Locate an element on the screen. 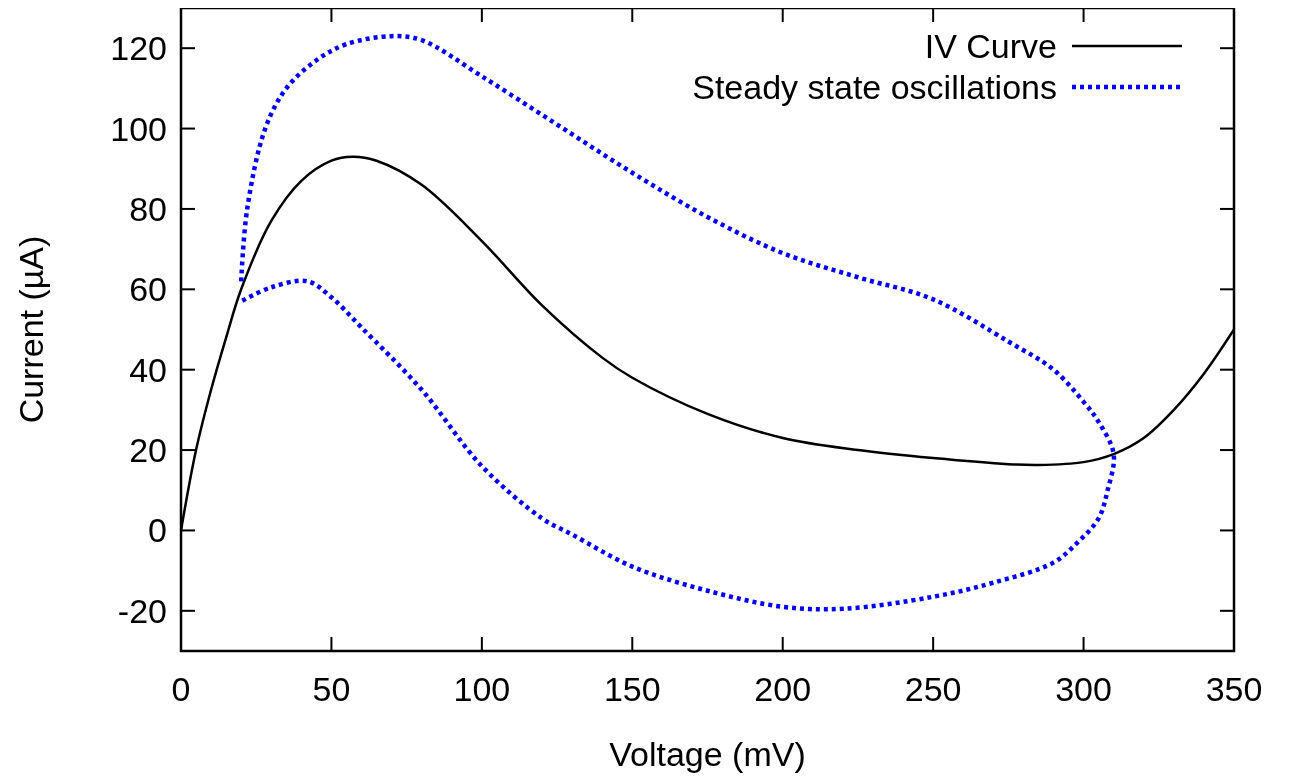  x-tick-label: 0 is located at coordinates (181, 689).